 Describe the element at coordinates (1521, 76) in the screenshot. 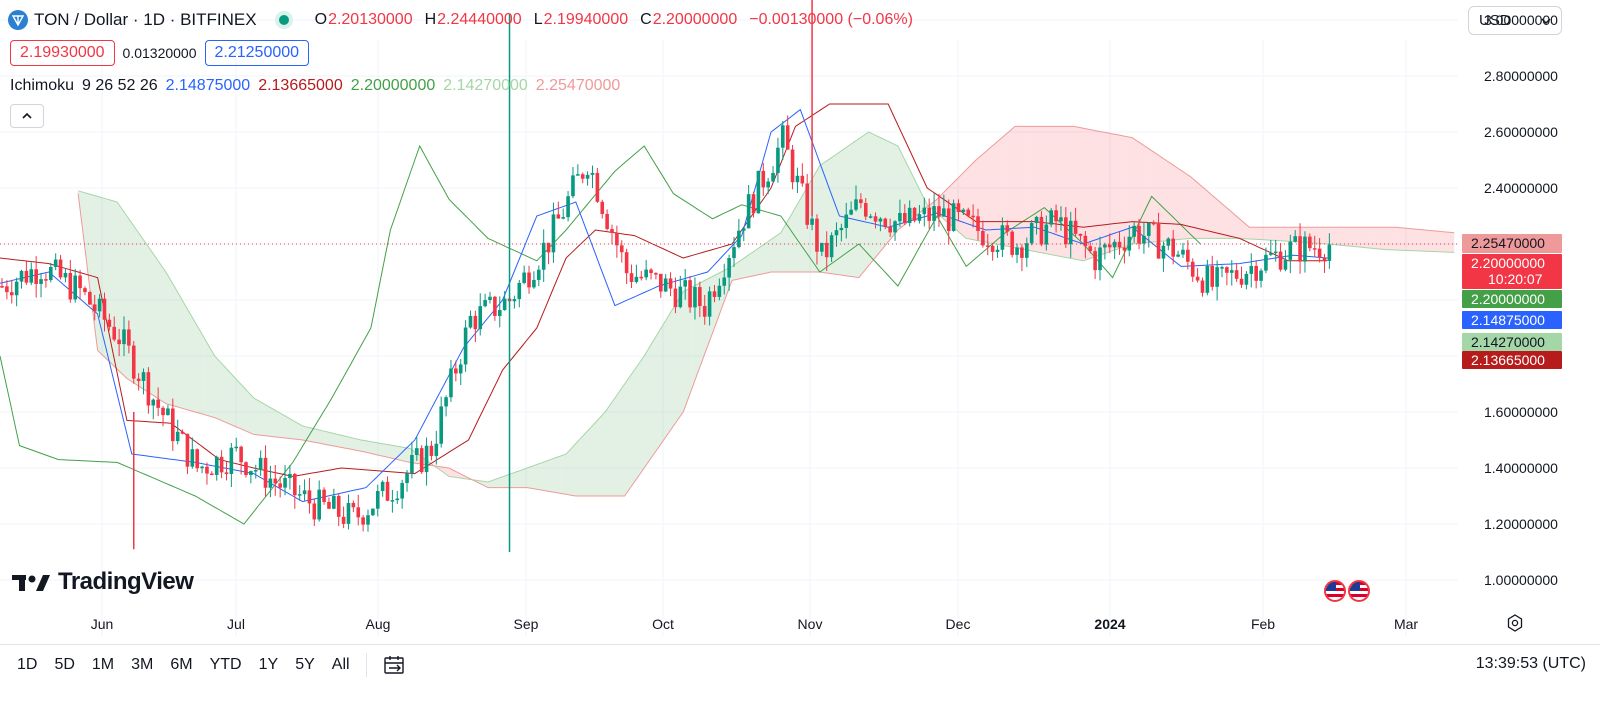

I see `y-axis-label: 2.80000000` at that location.